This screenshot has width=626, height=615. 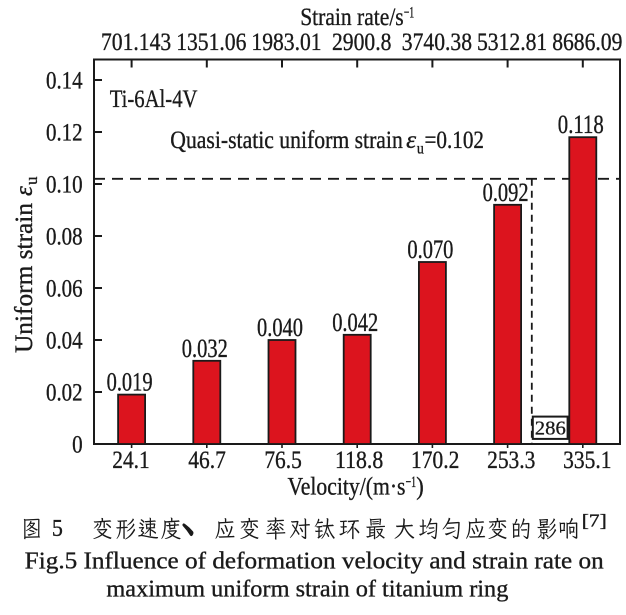 What do you see at coordinates (64, 393) in the screenshot?
I see `svg-text: 0.02` at bounding box center [64, 393].